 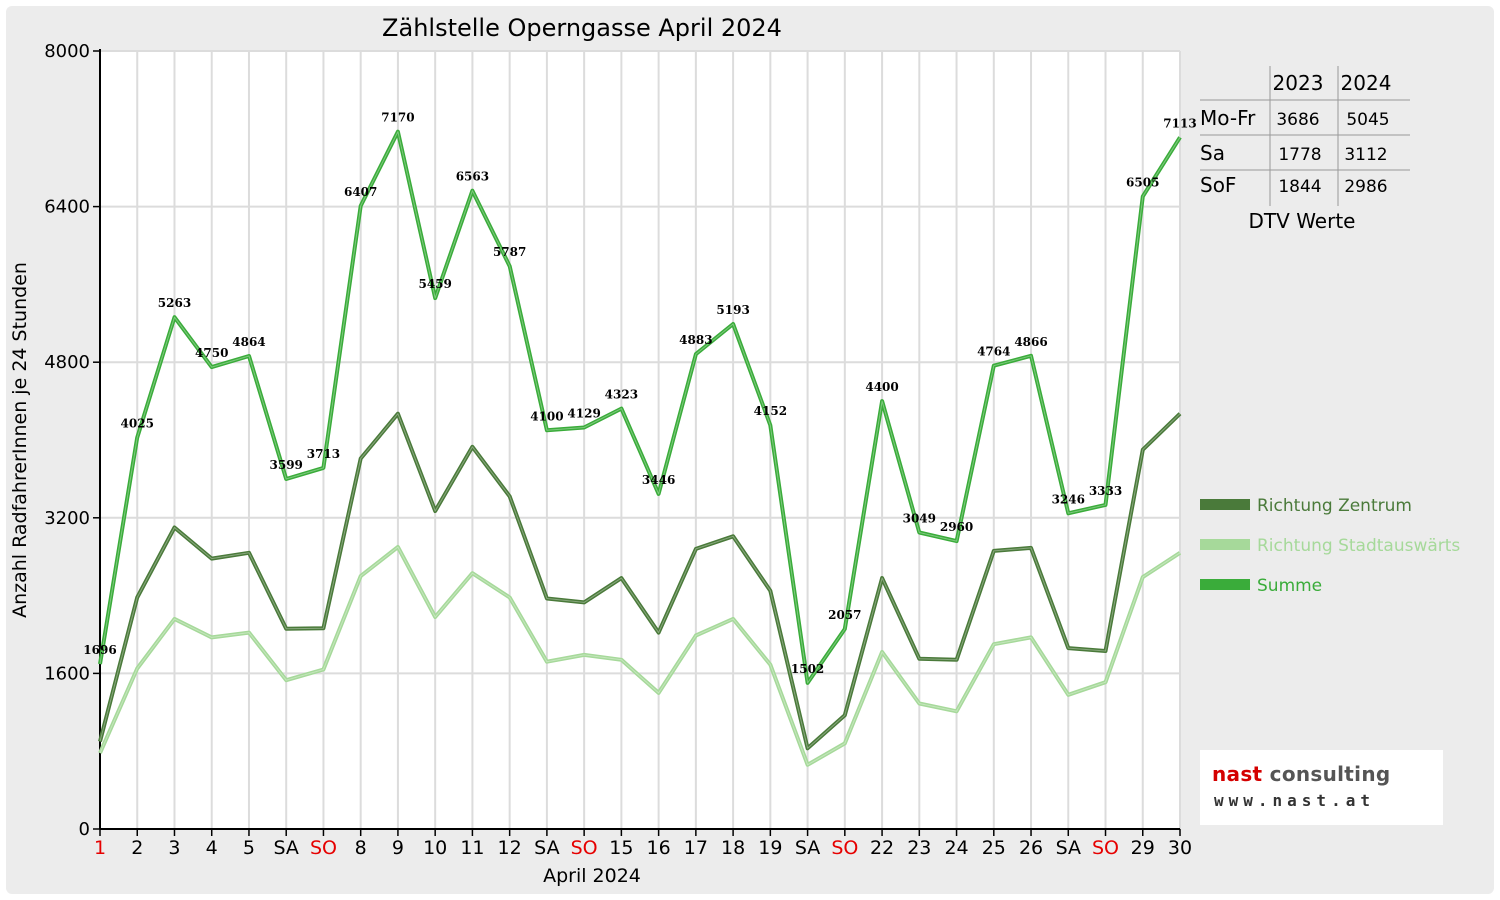 I want to click on y-axis-label: Anzahl RadfahrerInnen je 24 Stunden, so click(x=20, y=440).